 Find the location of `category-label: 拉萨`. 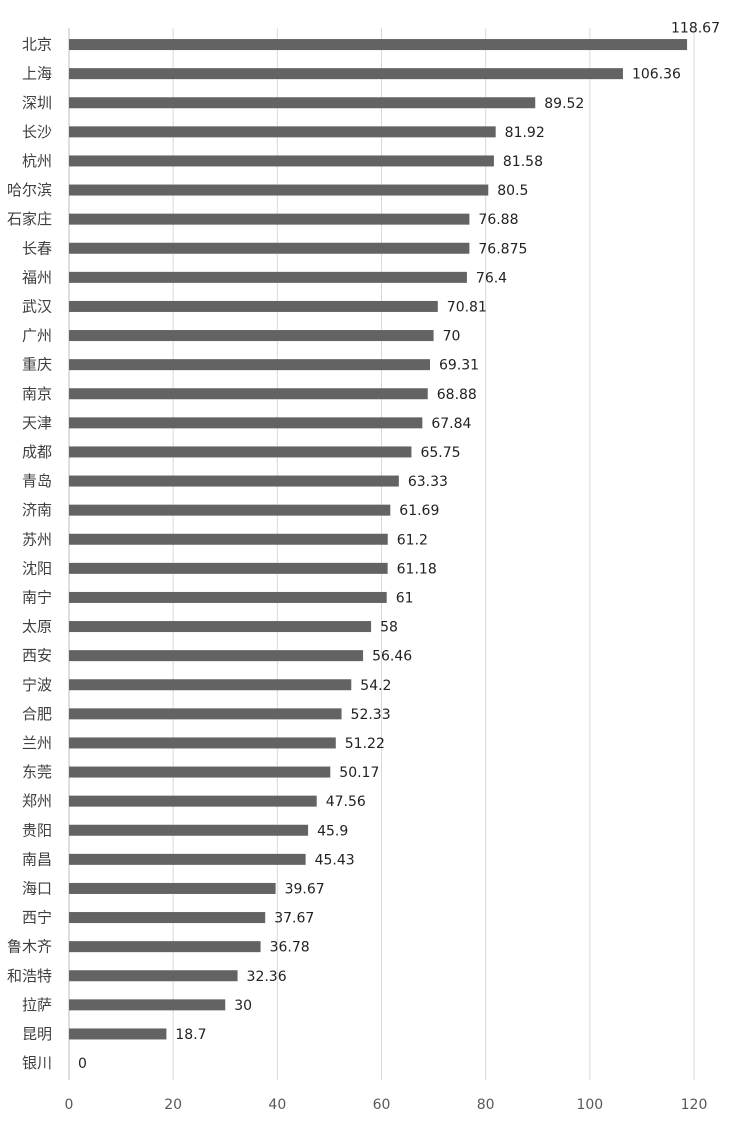

category-label: 拉萨 is located at coordinates (37, 1005).